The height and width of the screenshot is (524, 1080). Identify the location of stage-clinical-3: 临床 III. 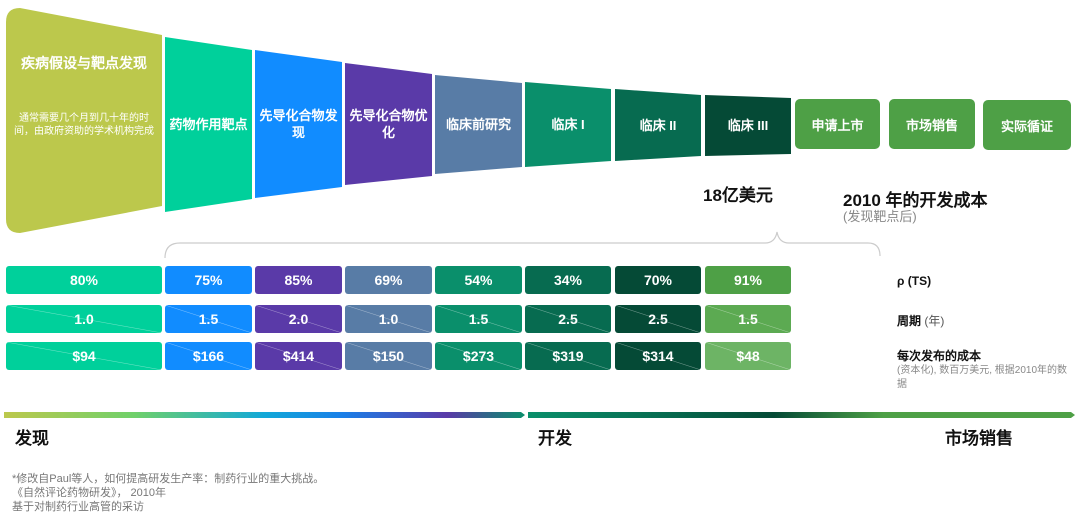
(748, 125).